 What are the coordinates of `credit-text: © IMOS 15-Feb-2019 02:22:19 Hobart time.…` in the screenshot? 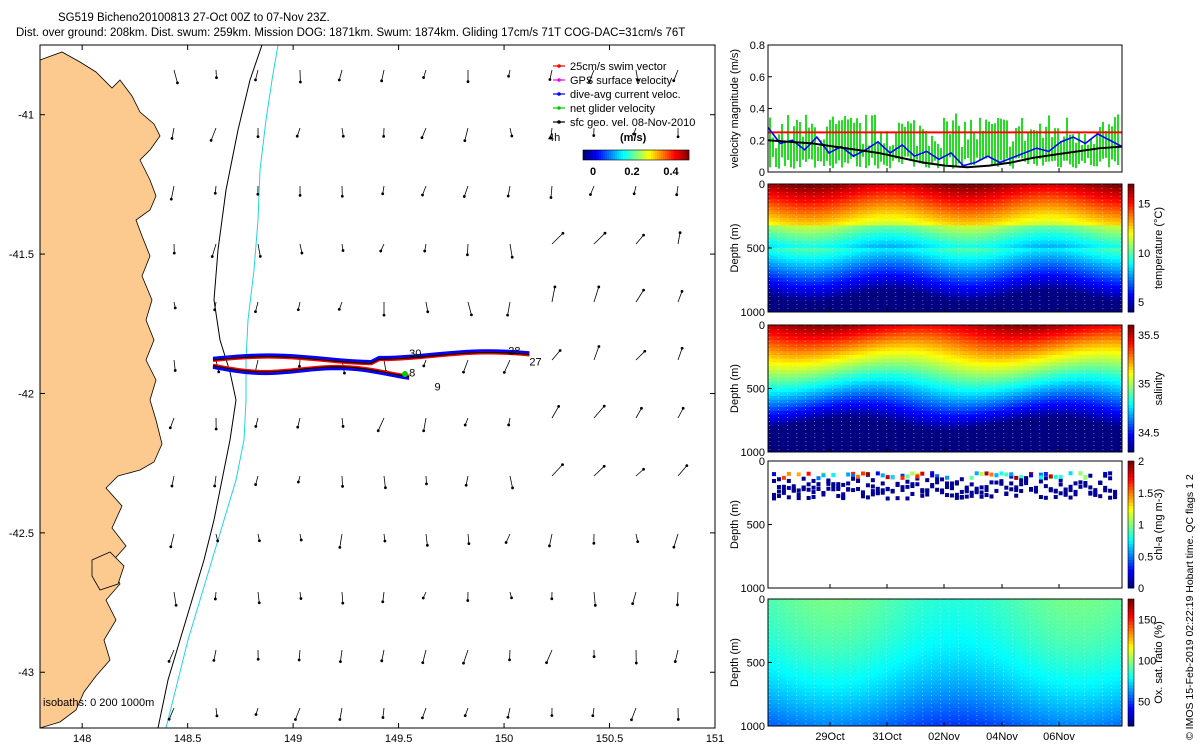 It's located at (1190, 607).